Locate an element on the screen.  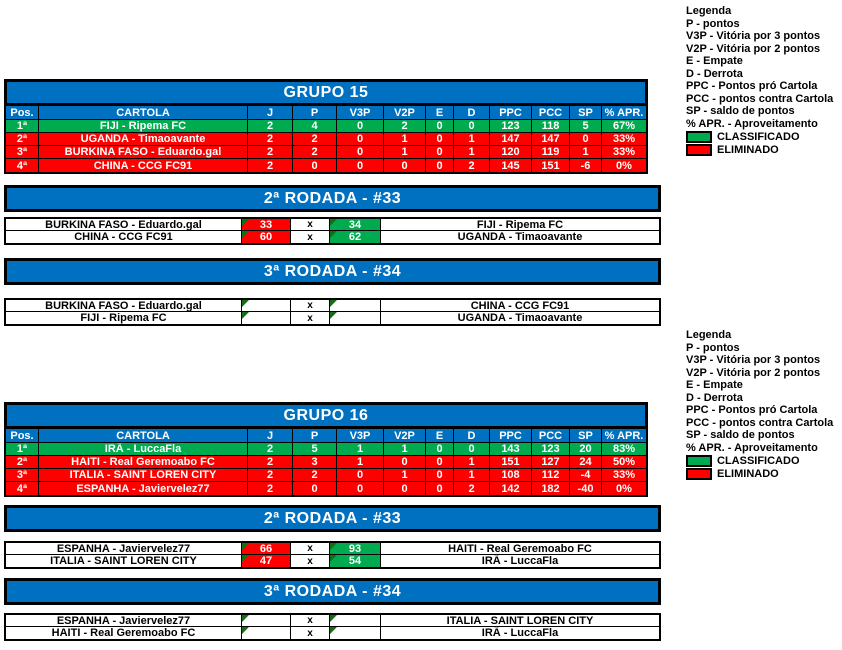
away-score-cell: 93 is located at coordinates (355, 549).